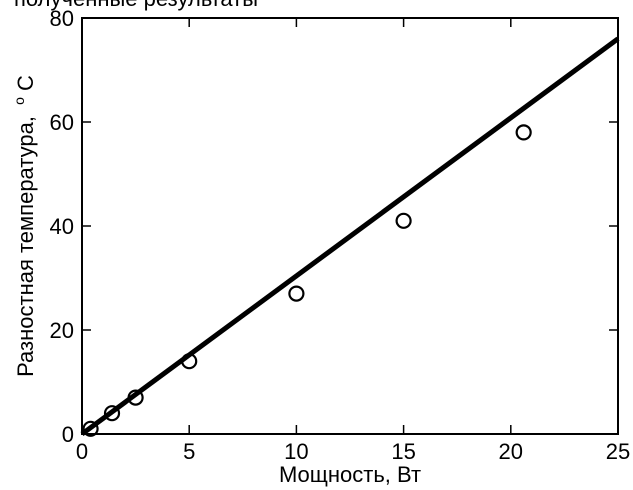 This screenshot has height=490, width=633. What do you see at coordinates (296, 451) in the screenshot?
I see `x-tick-label: 10` at bounding box center [296, 451].